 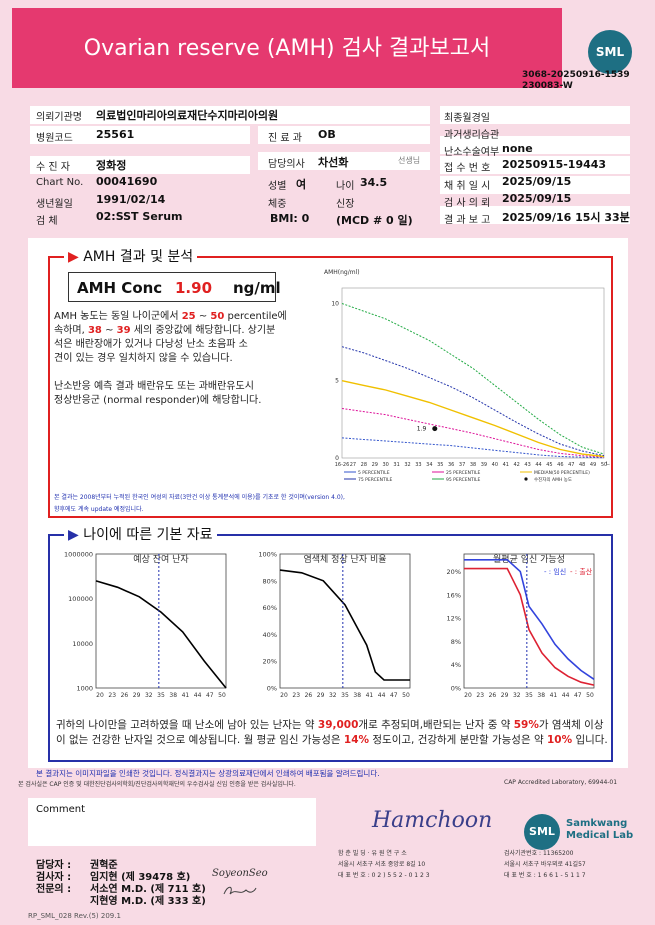 What do you see at coordinates (527, 465) in the screenshot?
I see `x-tick-label: 43` at bounding box center [527, 465].